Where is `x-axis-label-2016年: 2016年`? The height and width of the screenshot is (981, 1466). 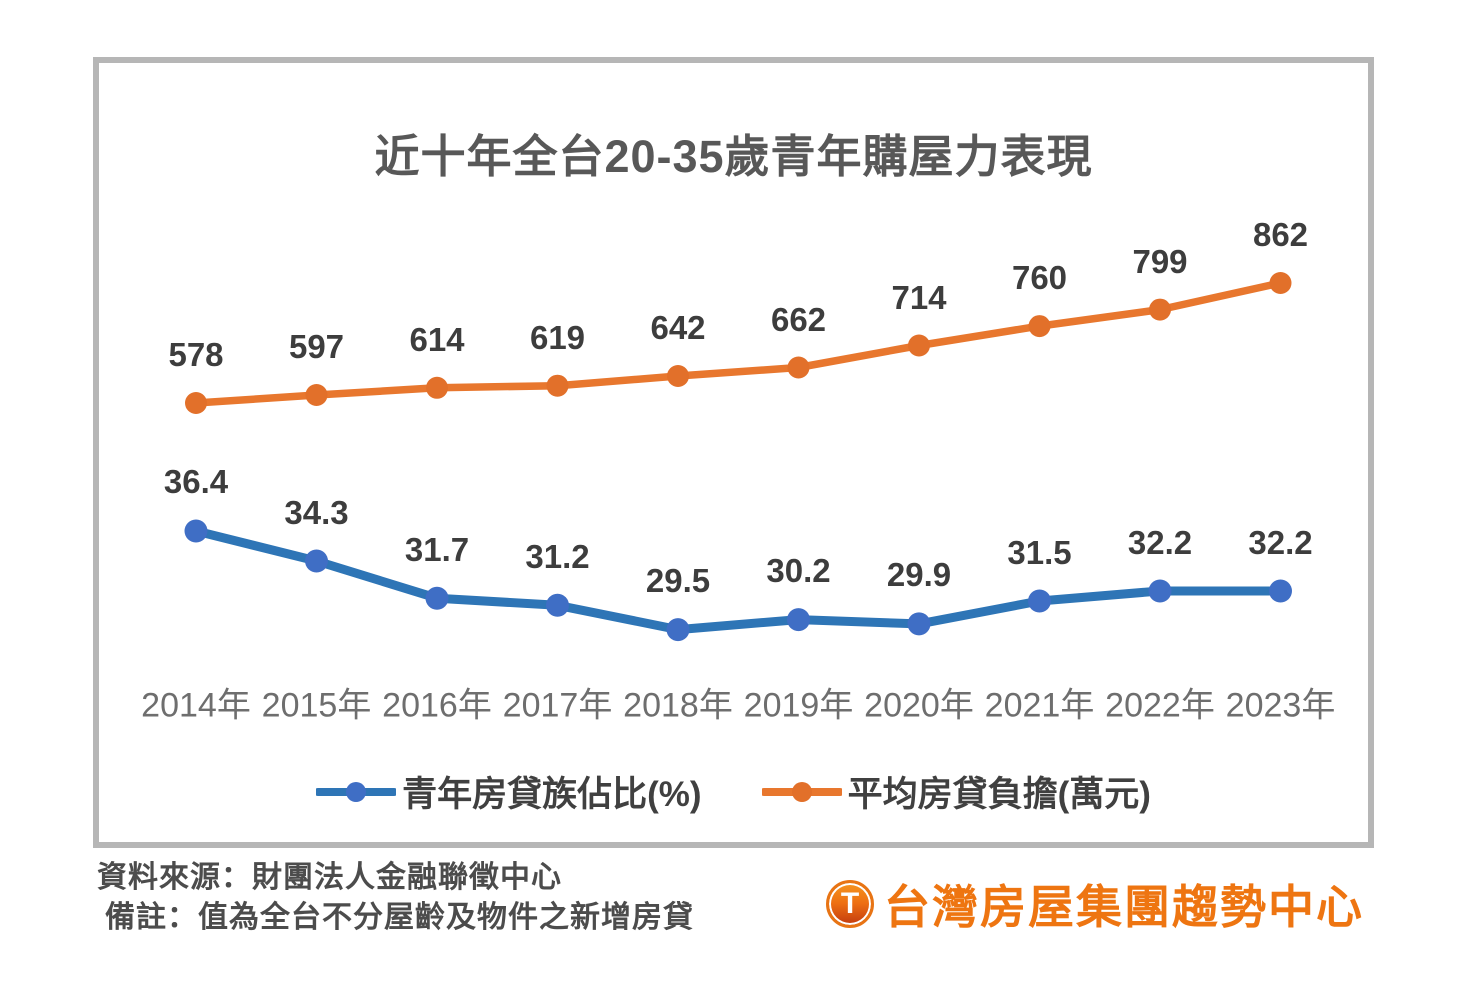 x-axis-label-2016年: 2016年 is located at coordinates (437, 705).